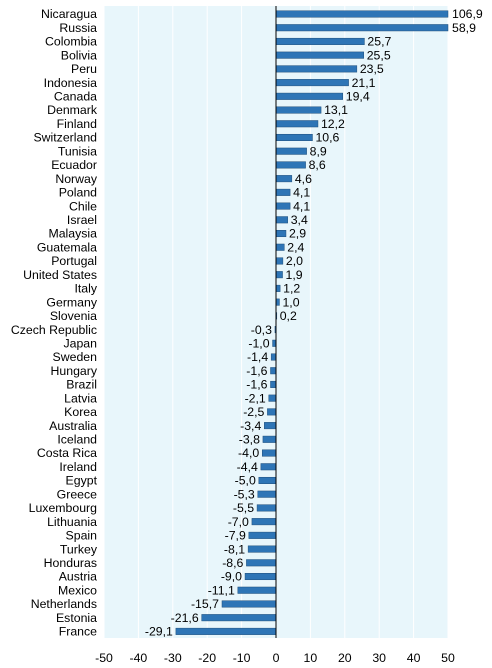  What do you see at coordinates (261, 330) in the screenshot?
I see `value-label: -0,3` at bounding box center [261, 330].